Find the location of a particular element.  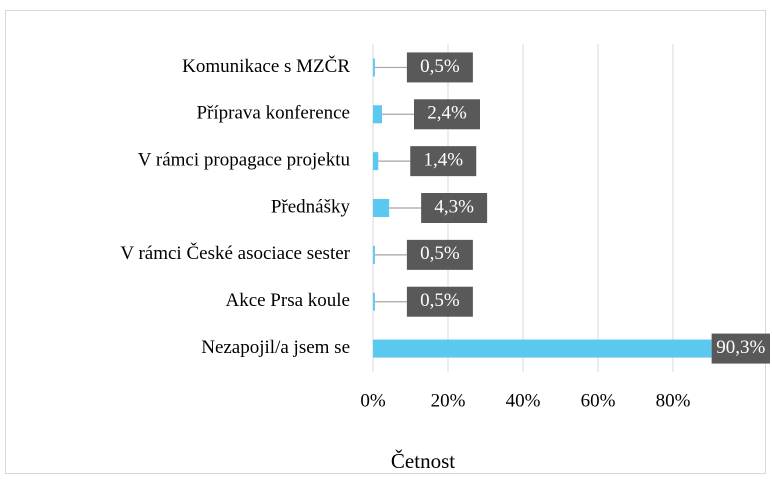

category-label: V rámci propagace projektu is located at coordinates (244, 160).